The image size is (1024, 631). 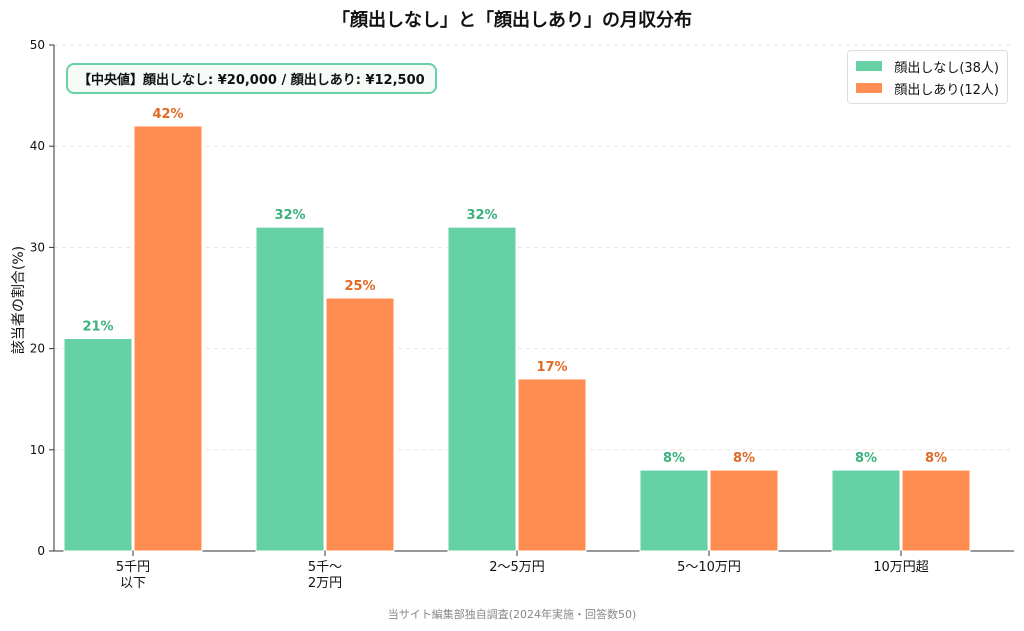 I want to click on y-tick-label: 50, so click(x=37, y=45).